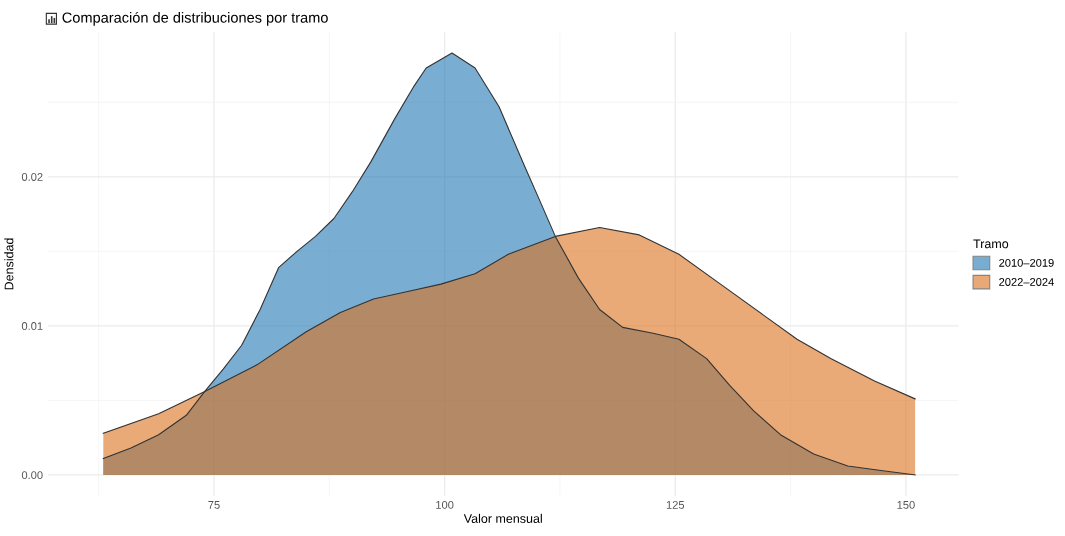 This screenshot has height=536, width=1065. What do you see at coordinates (32, 326) in the screenshot?
I see `y-tick-label: 0.01` at bounding box center [32, 326].